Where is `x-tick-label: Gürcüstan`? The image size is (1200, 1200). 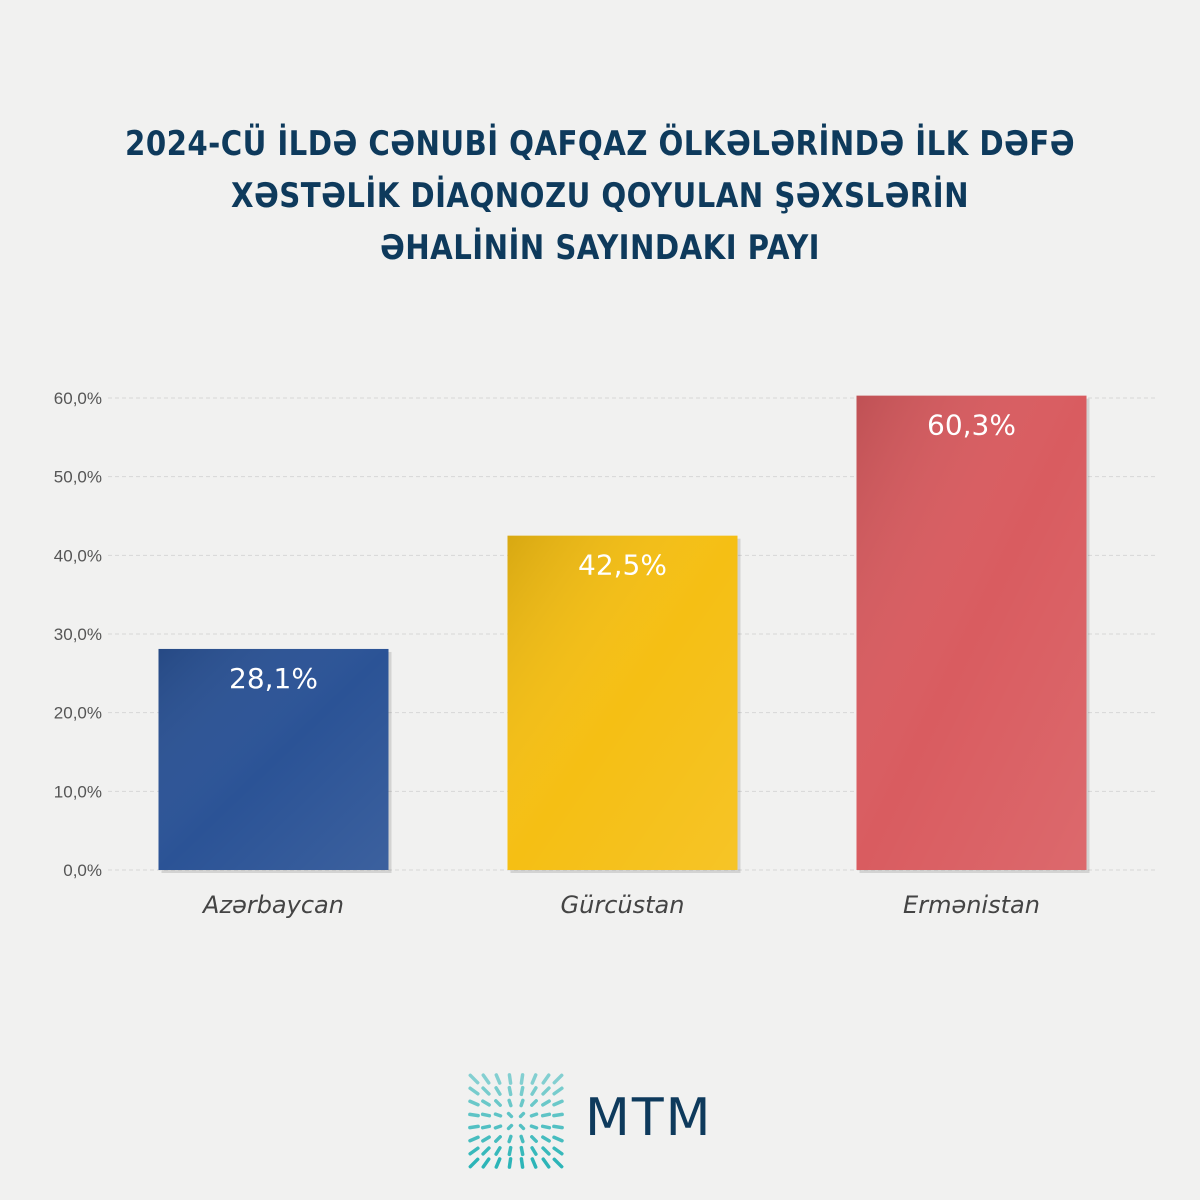
x-tick-label: Gürcüstan is located at coordinates (623, 905).